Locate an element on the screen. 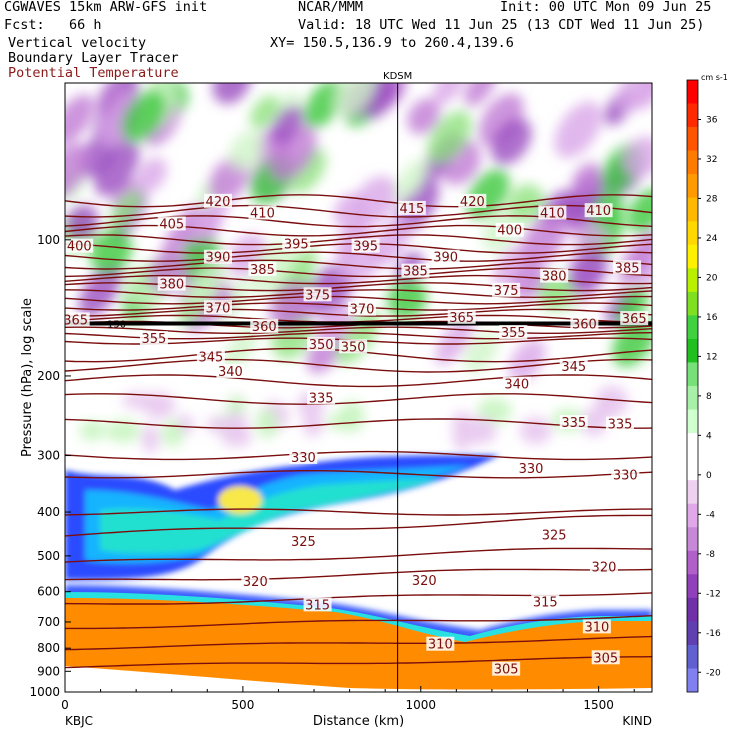  colorbar-unit: cm s-1 is located at coordinates (714, 77).